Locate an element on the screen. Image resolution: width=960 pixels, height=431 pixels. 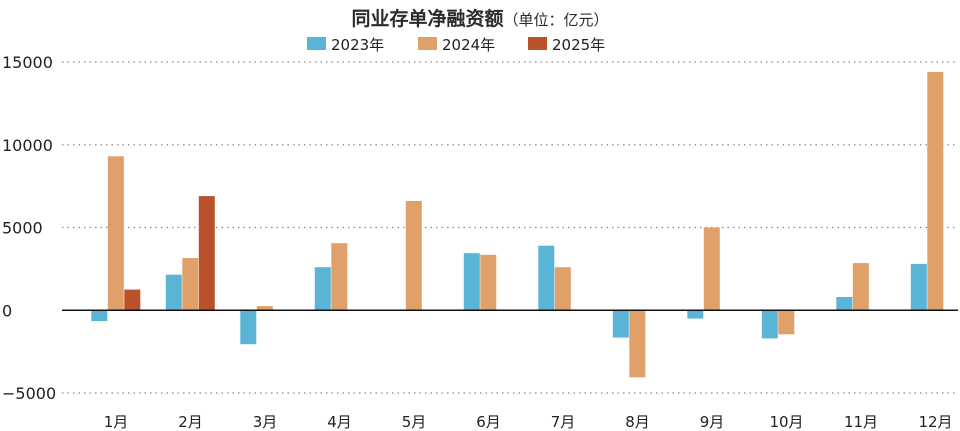
bar-2023年-11月 is located at coordinates (844, 304).